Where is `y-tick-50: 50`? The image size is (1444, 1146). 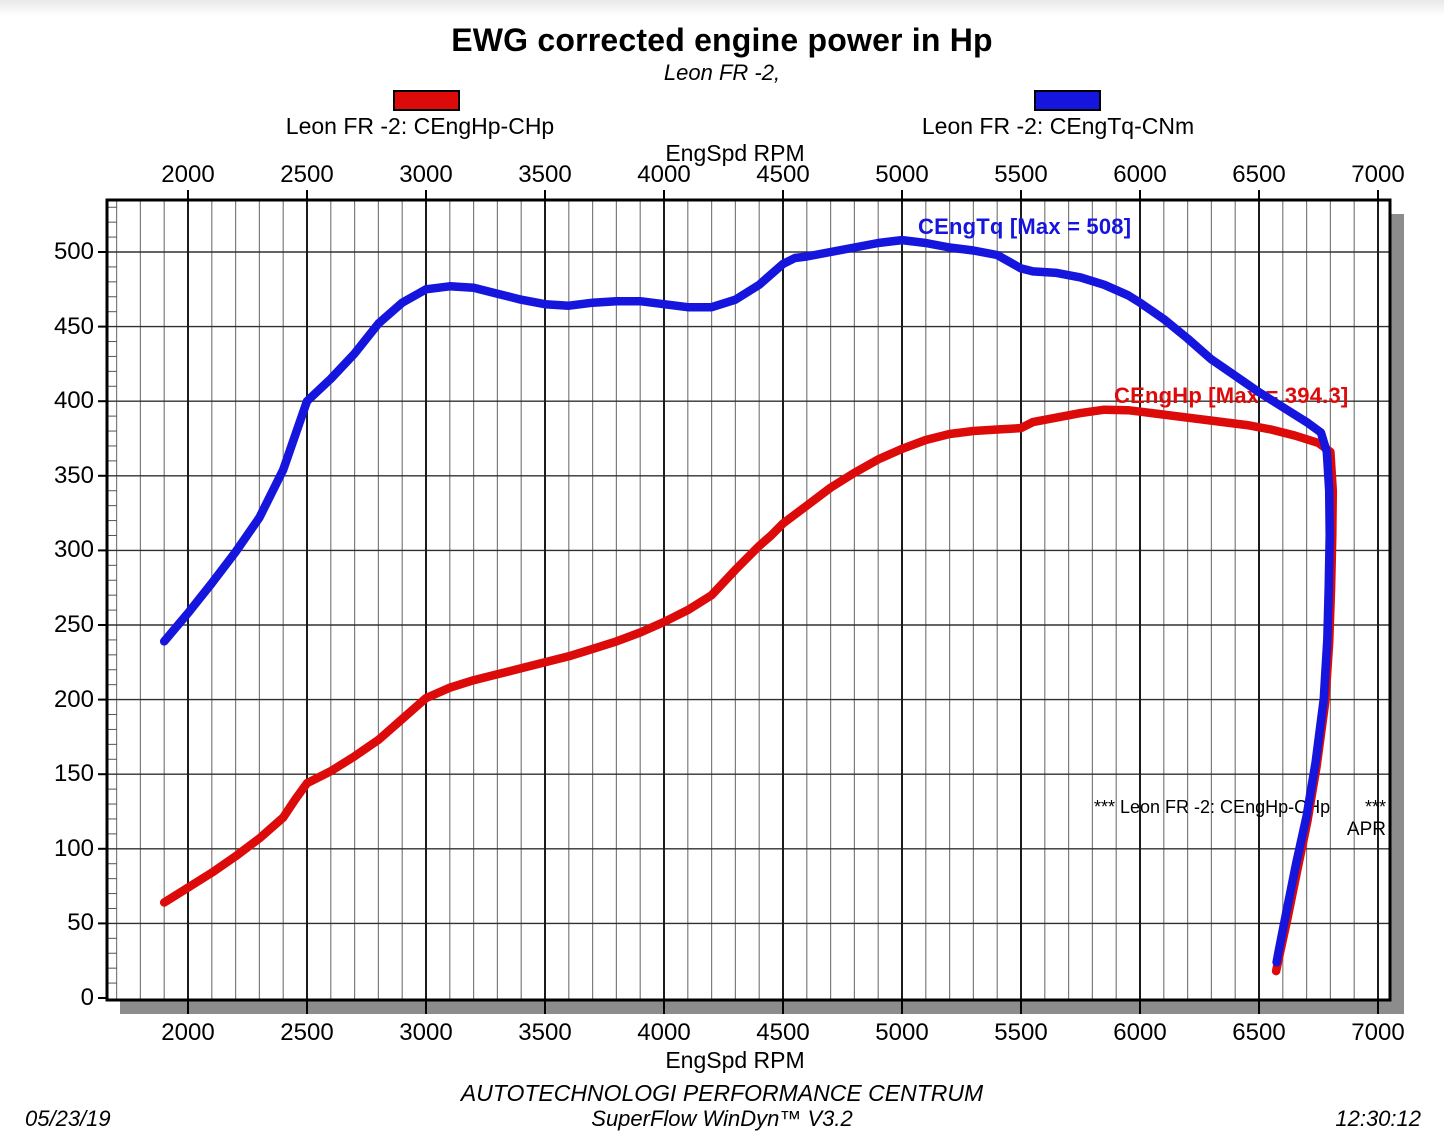
y-tick-50: 50 is located at coordinates (80, 923).